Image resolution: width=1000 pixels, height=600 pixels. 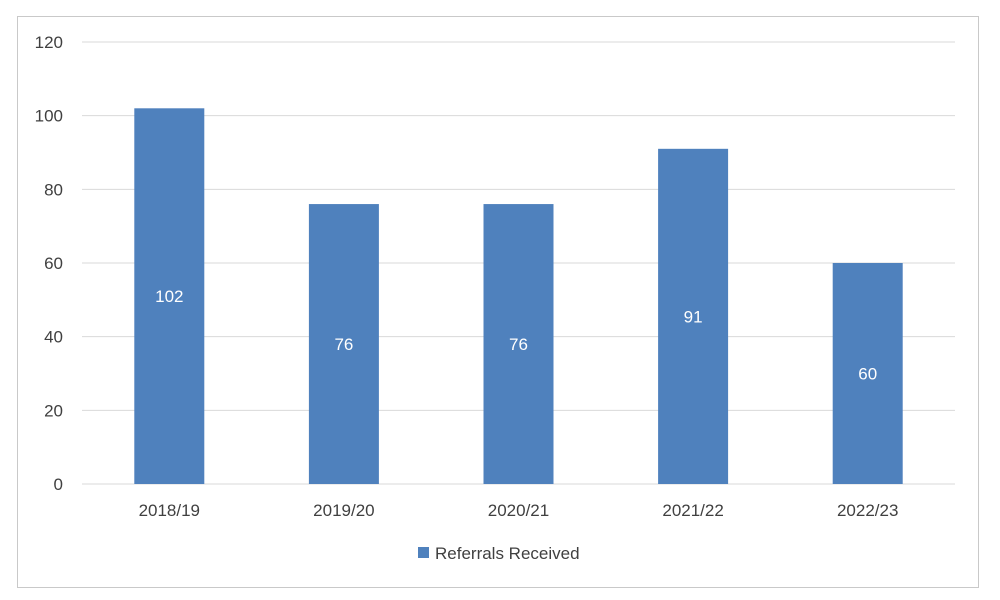 I want to click on data-label-2019-20: 76, so click(x=343, y=344).